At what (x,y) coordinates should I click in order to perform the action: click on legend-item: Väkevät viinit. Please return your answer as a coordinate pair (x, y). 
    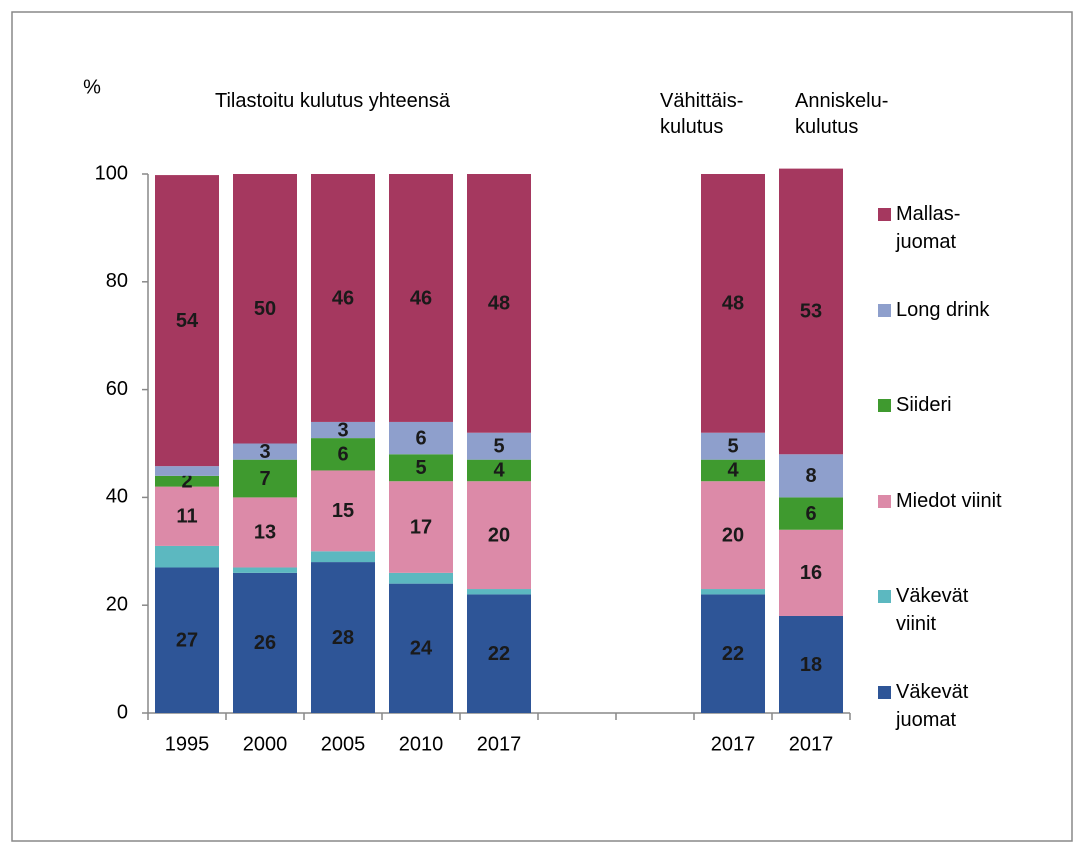
    Looking at the image, I should click on (923, 610).